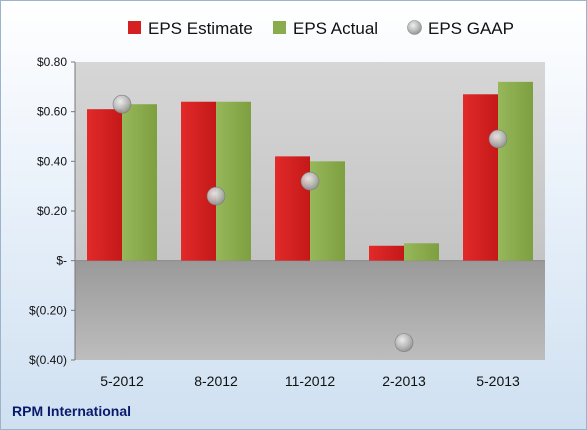 The width and height of the screenshot is (587, 430). Describe the element at coordinates (61, 261) in the screenshot. I see `y-tick-label: $-` at that location.